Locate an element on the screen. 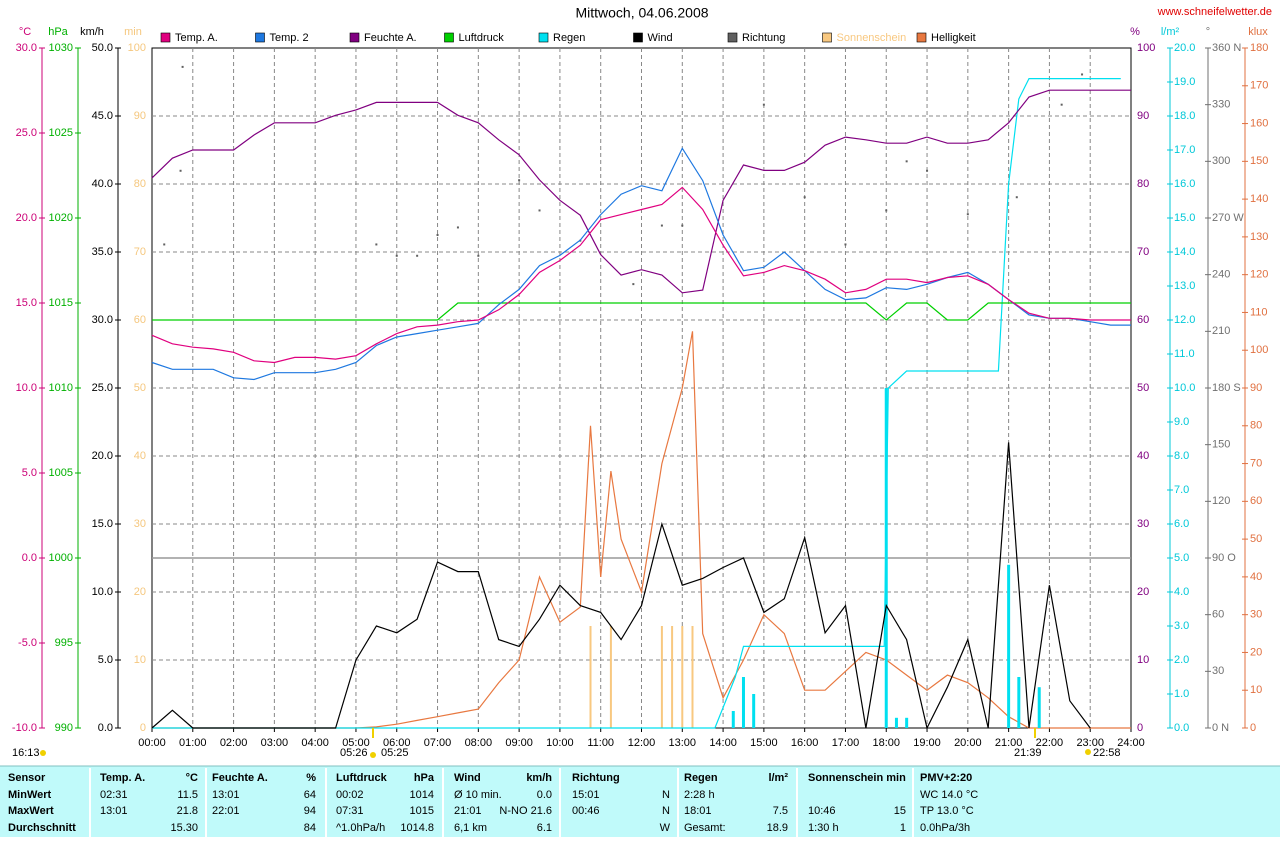 The image size is (1280, 842). table-cell: 07:31 is located at coordinates (350, 811).